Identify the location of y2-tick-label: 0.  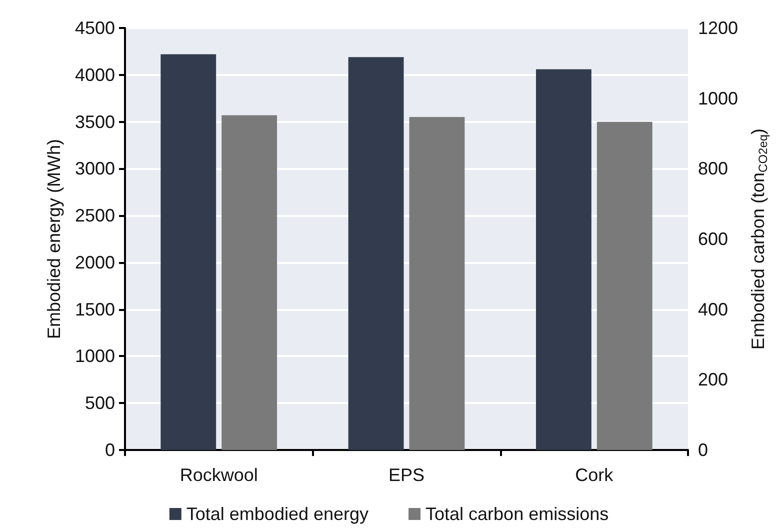
(703, 450).